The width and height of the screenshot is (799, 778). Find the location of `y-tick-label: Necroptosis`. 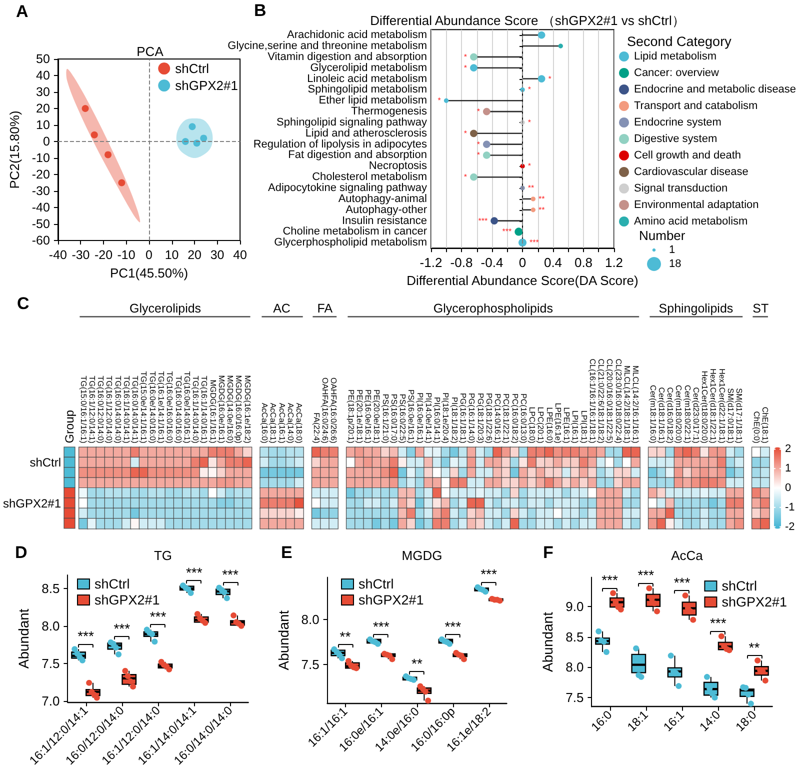

y-tick-label: Necroptosis is located at coordinates (398, 166).